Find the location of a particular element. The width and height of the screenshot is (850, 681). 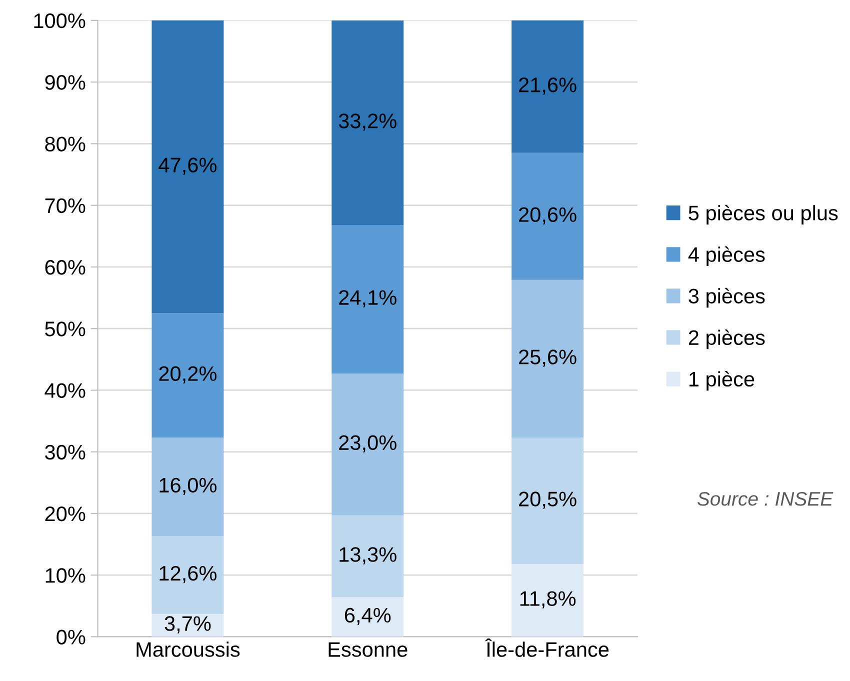

y-tick-label: 30% is located at coordinates (65, 452).